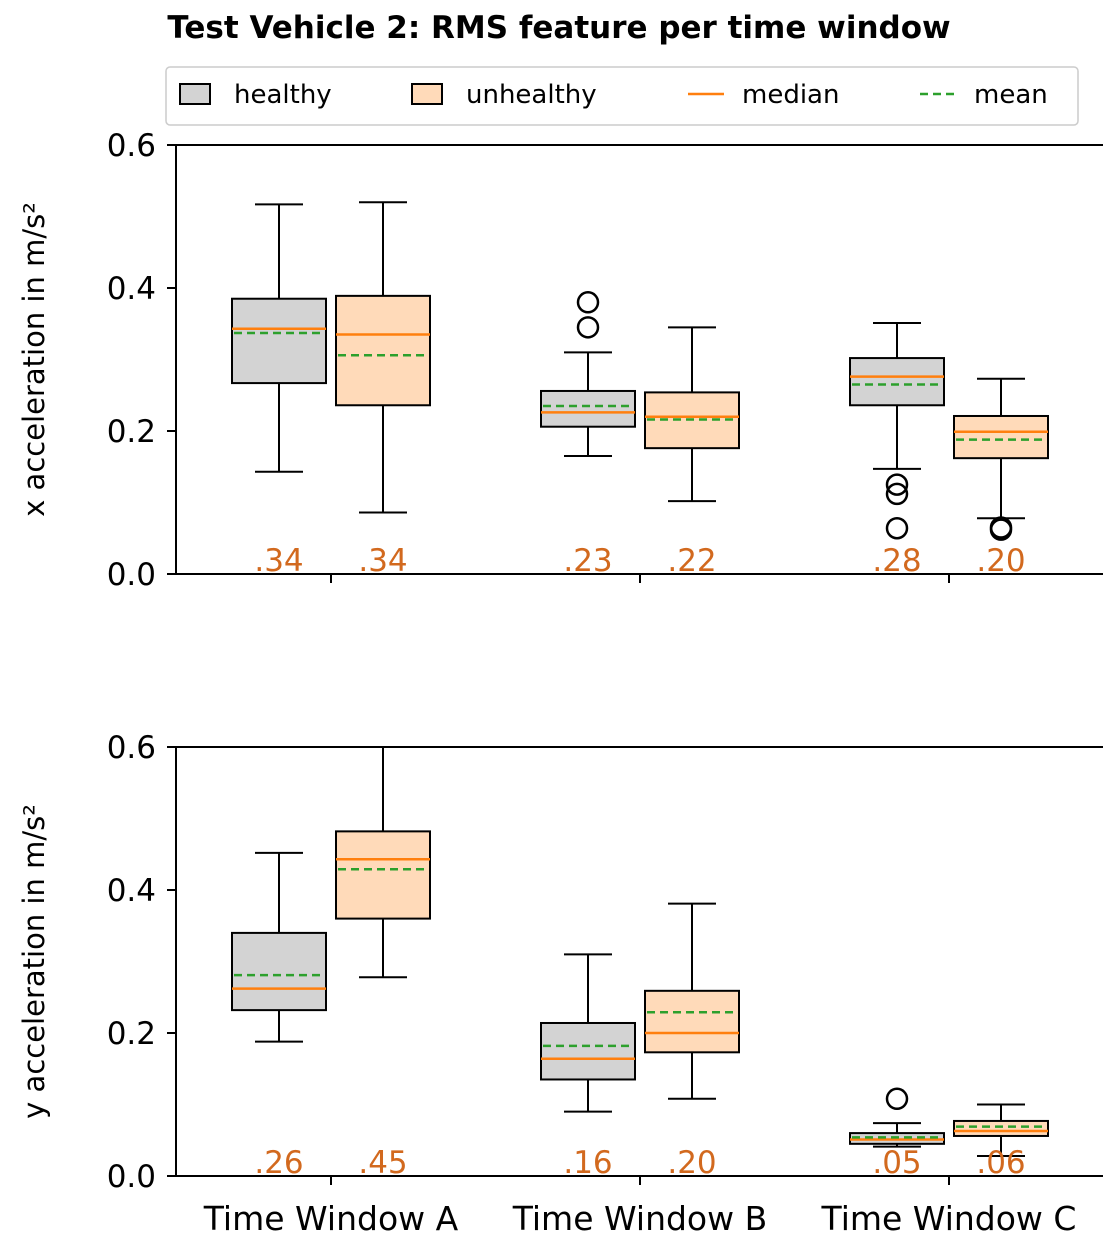 Image resolution: width=1103 pixels, height=1236 pixels. Describe the element at coordinates (587, 561) in the screenshot. I see `median-annotation: .23` at that location.